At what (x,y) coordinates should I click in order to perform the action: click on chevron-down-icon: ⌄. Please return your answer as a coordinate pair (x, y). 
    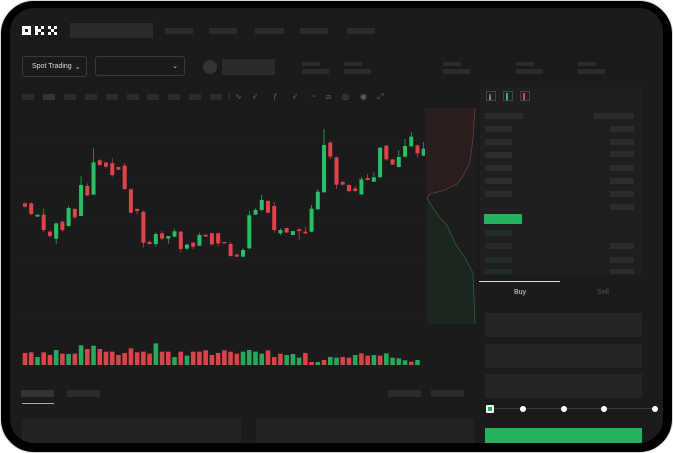
    Looking at the image, I should click on (175, 66).